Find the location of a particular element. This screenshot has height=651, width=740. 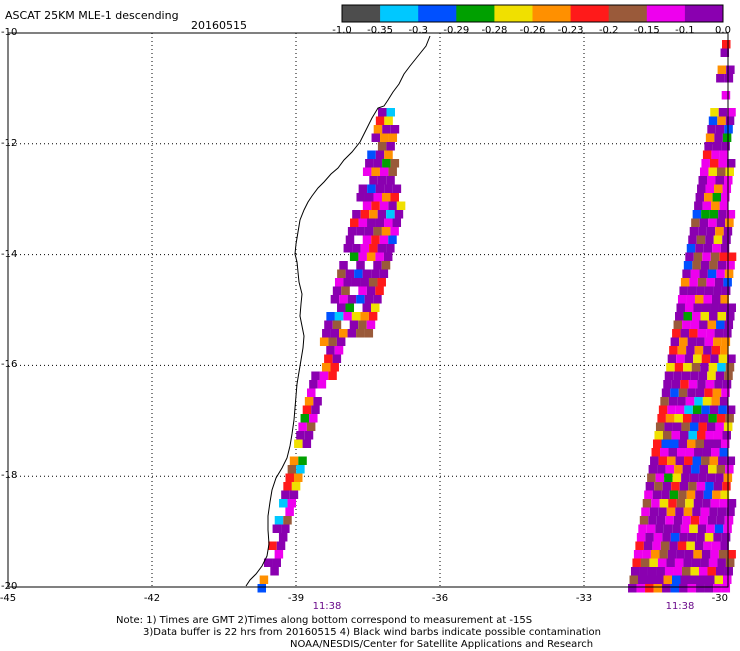

colorbar-segment is located at coordinates (590, 13).